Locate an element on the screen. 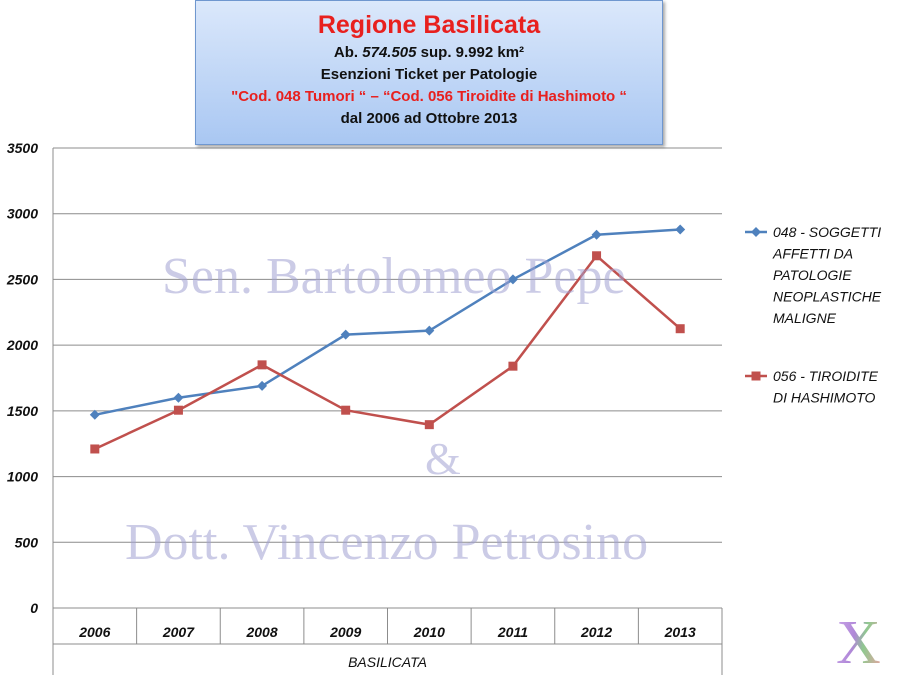  population-prefix: Ab. is located at coordinates (348, 52).